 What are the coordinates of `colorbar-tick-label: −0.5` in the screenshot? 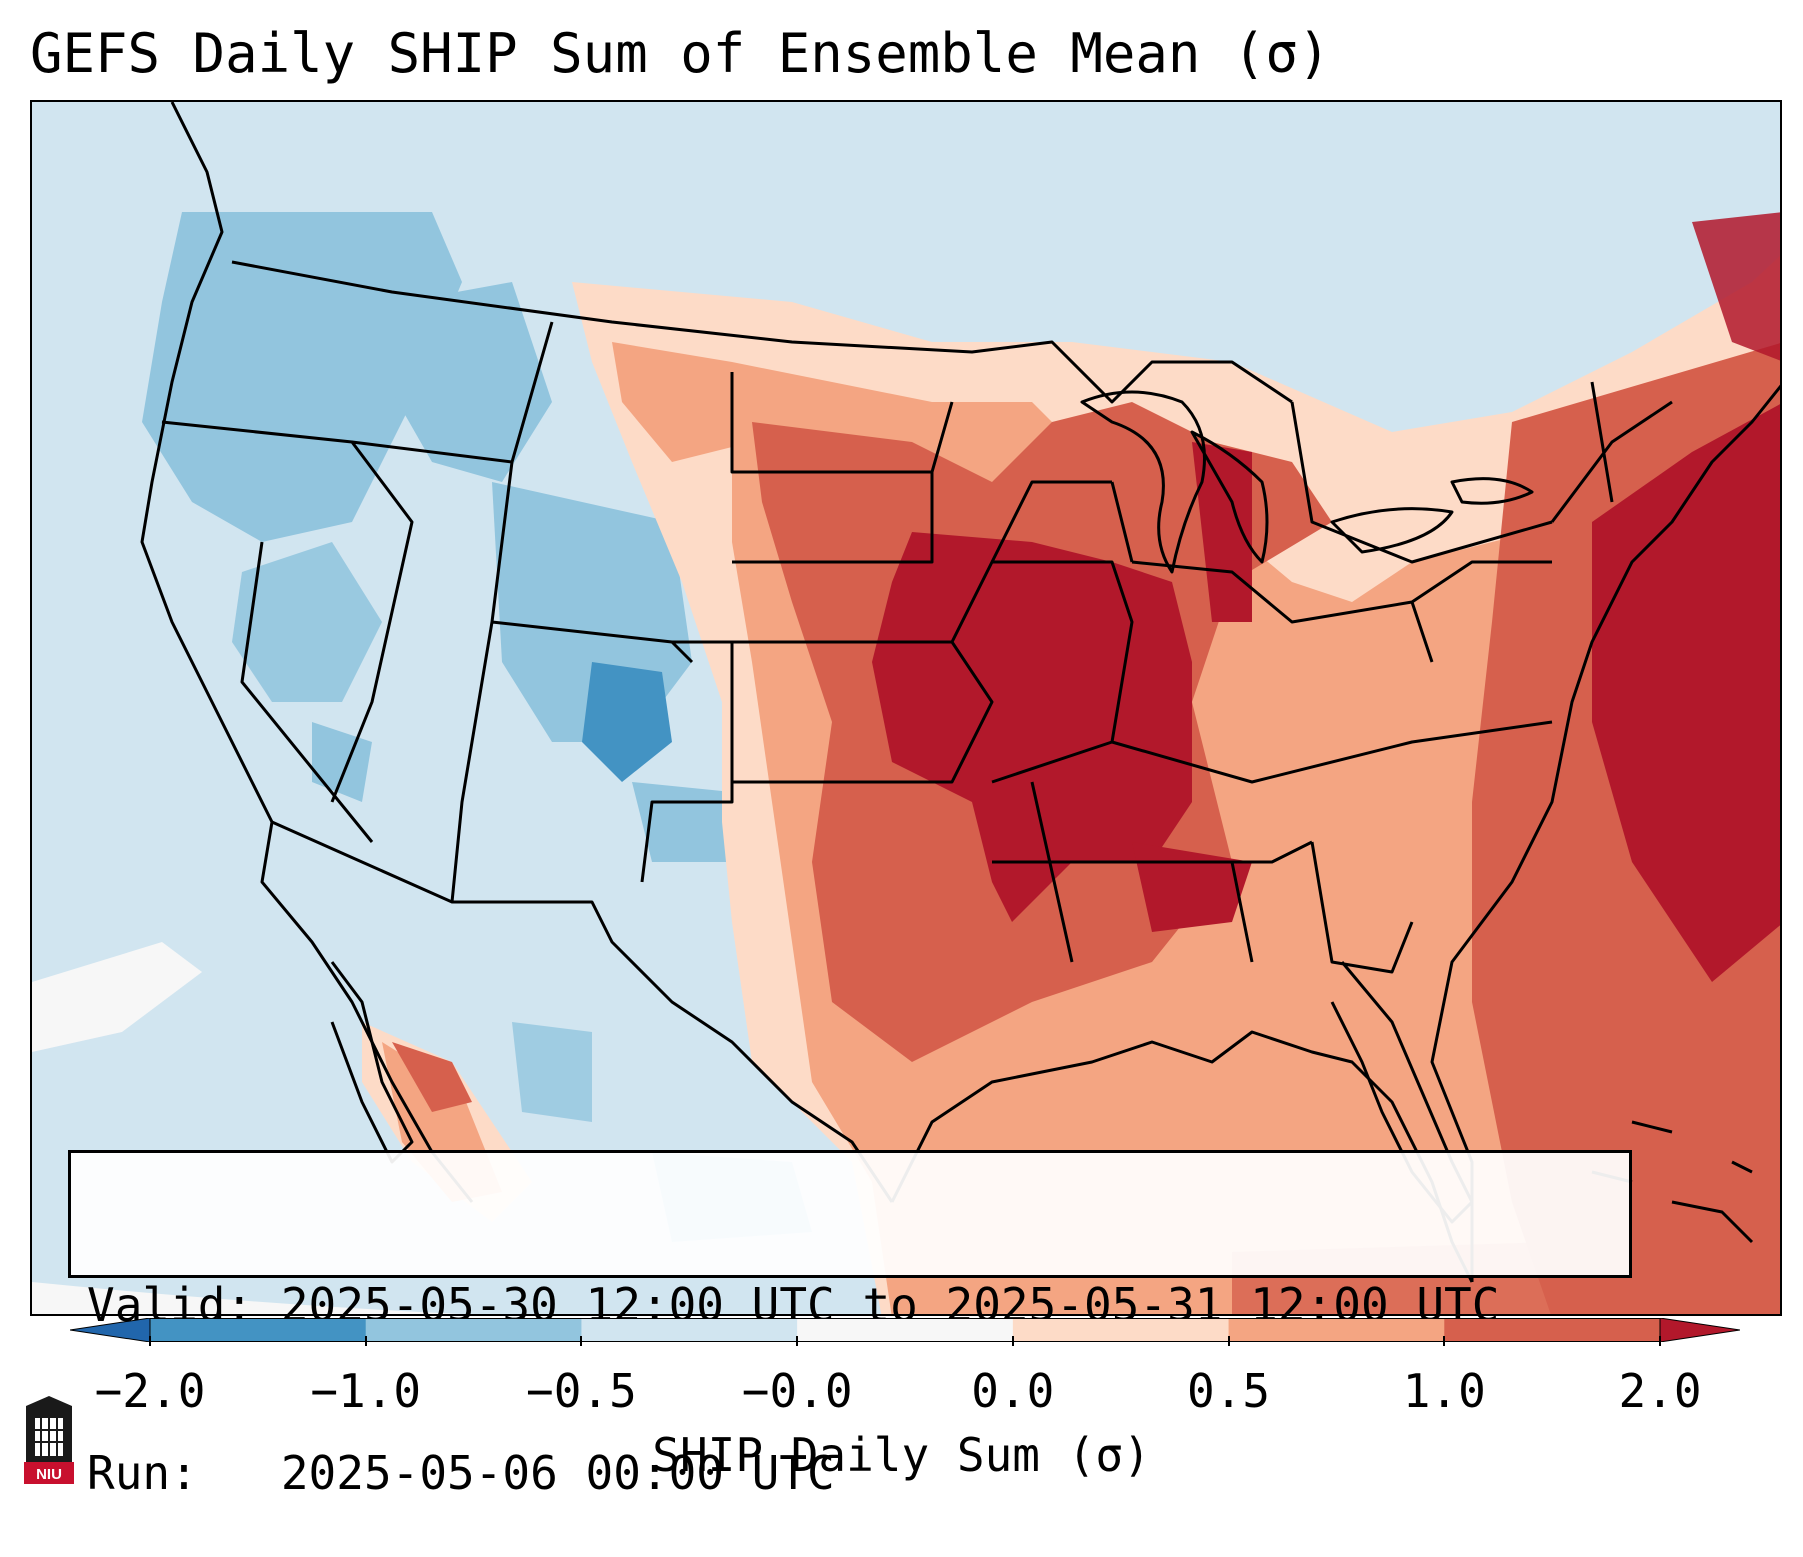 It's located at (581, 1391).